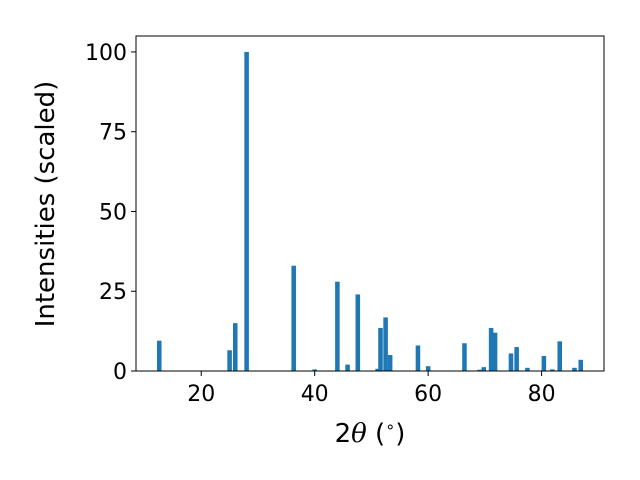 The width and height of the screenshot is (640, 480). I want to click on x-tick-label: 40, so click(315, 394).